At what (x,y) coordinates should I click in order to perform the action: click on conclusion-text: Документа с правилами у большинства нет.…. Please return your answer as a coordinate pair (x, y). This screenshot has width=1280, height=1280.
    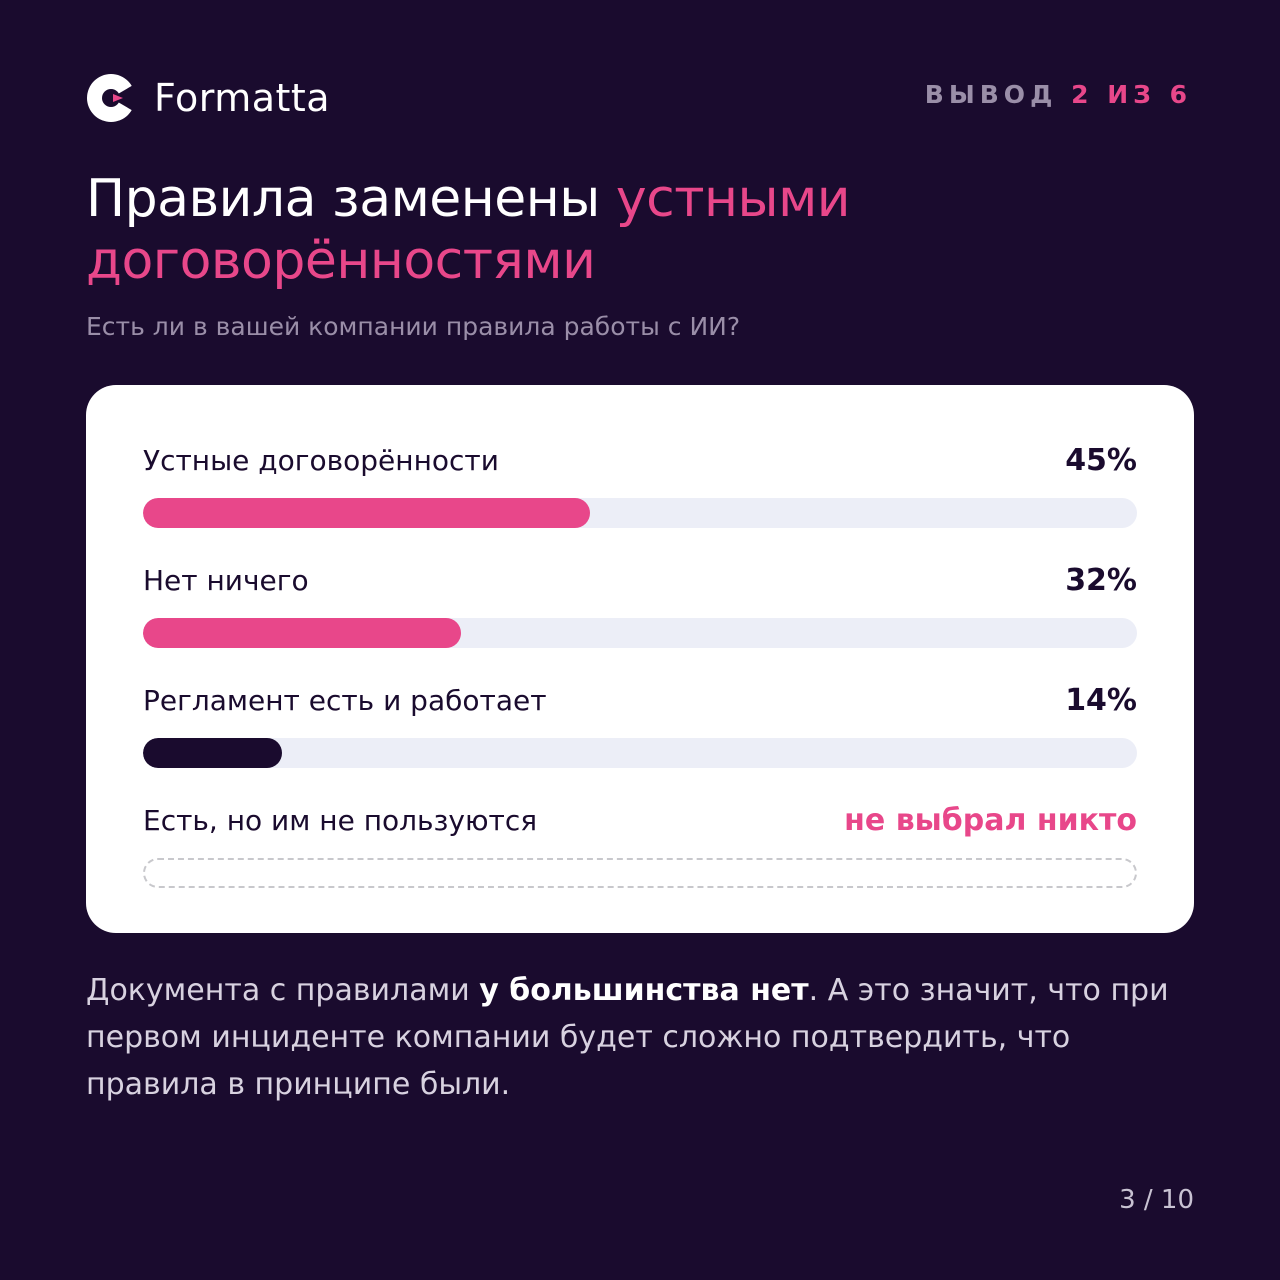
    Looking at the image, I should click on (646, 1037).